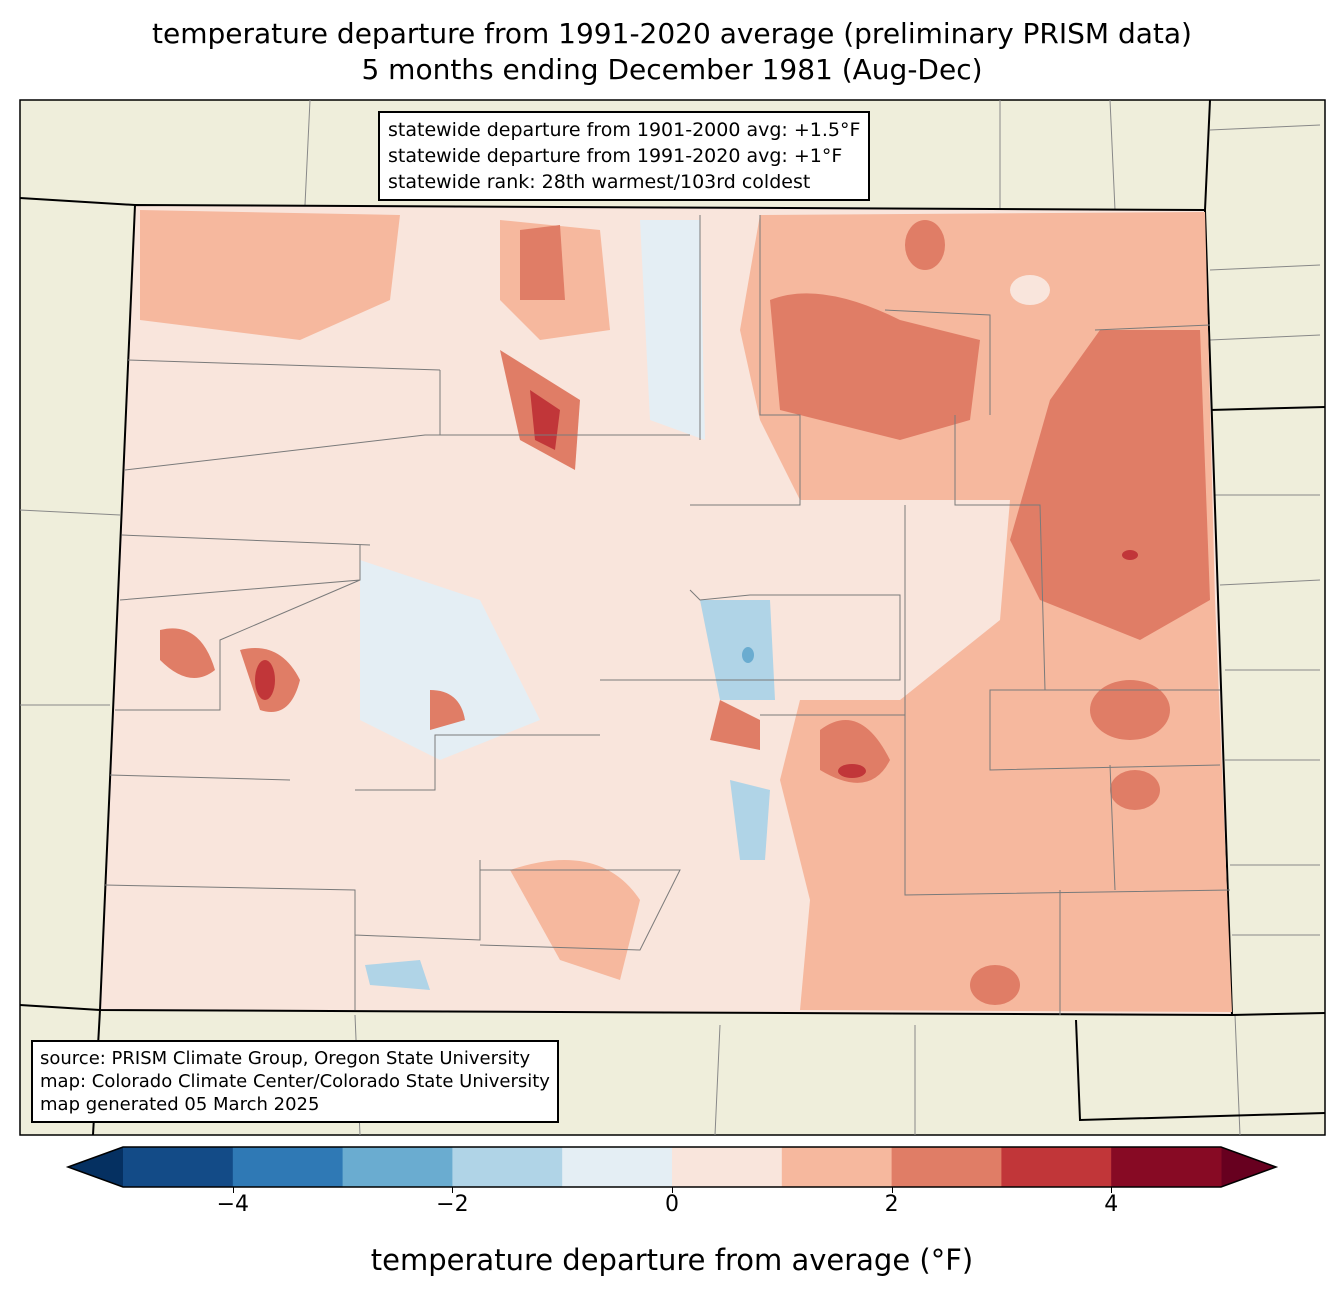 Image resolution: width=1344 pixels, height=1299 pixels. I want to click on colorbar, so click(672, 1167).